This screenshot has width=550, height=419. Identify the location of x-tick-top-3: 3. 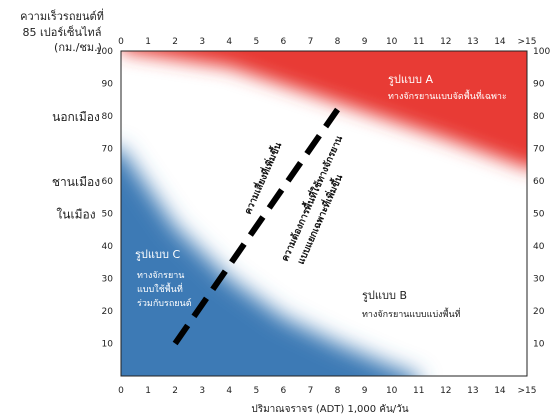
(202, 42).